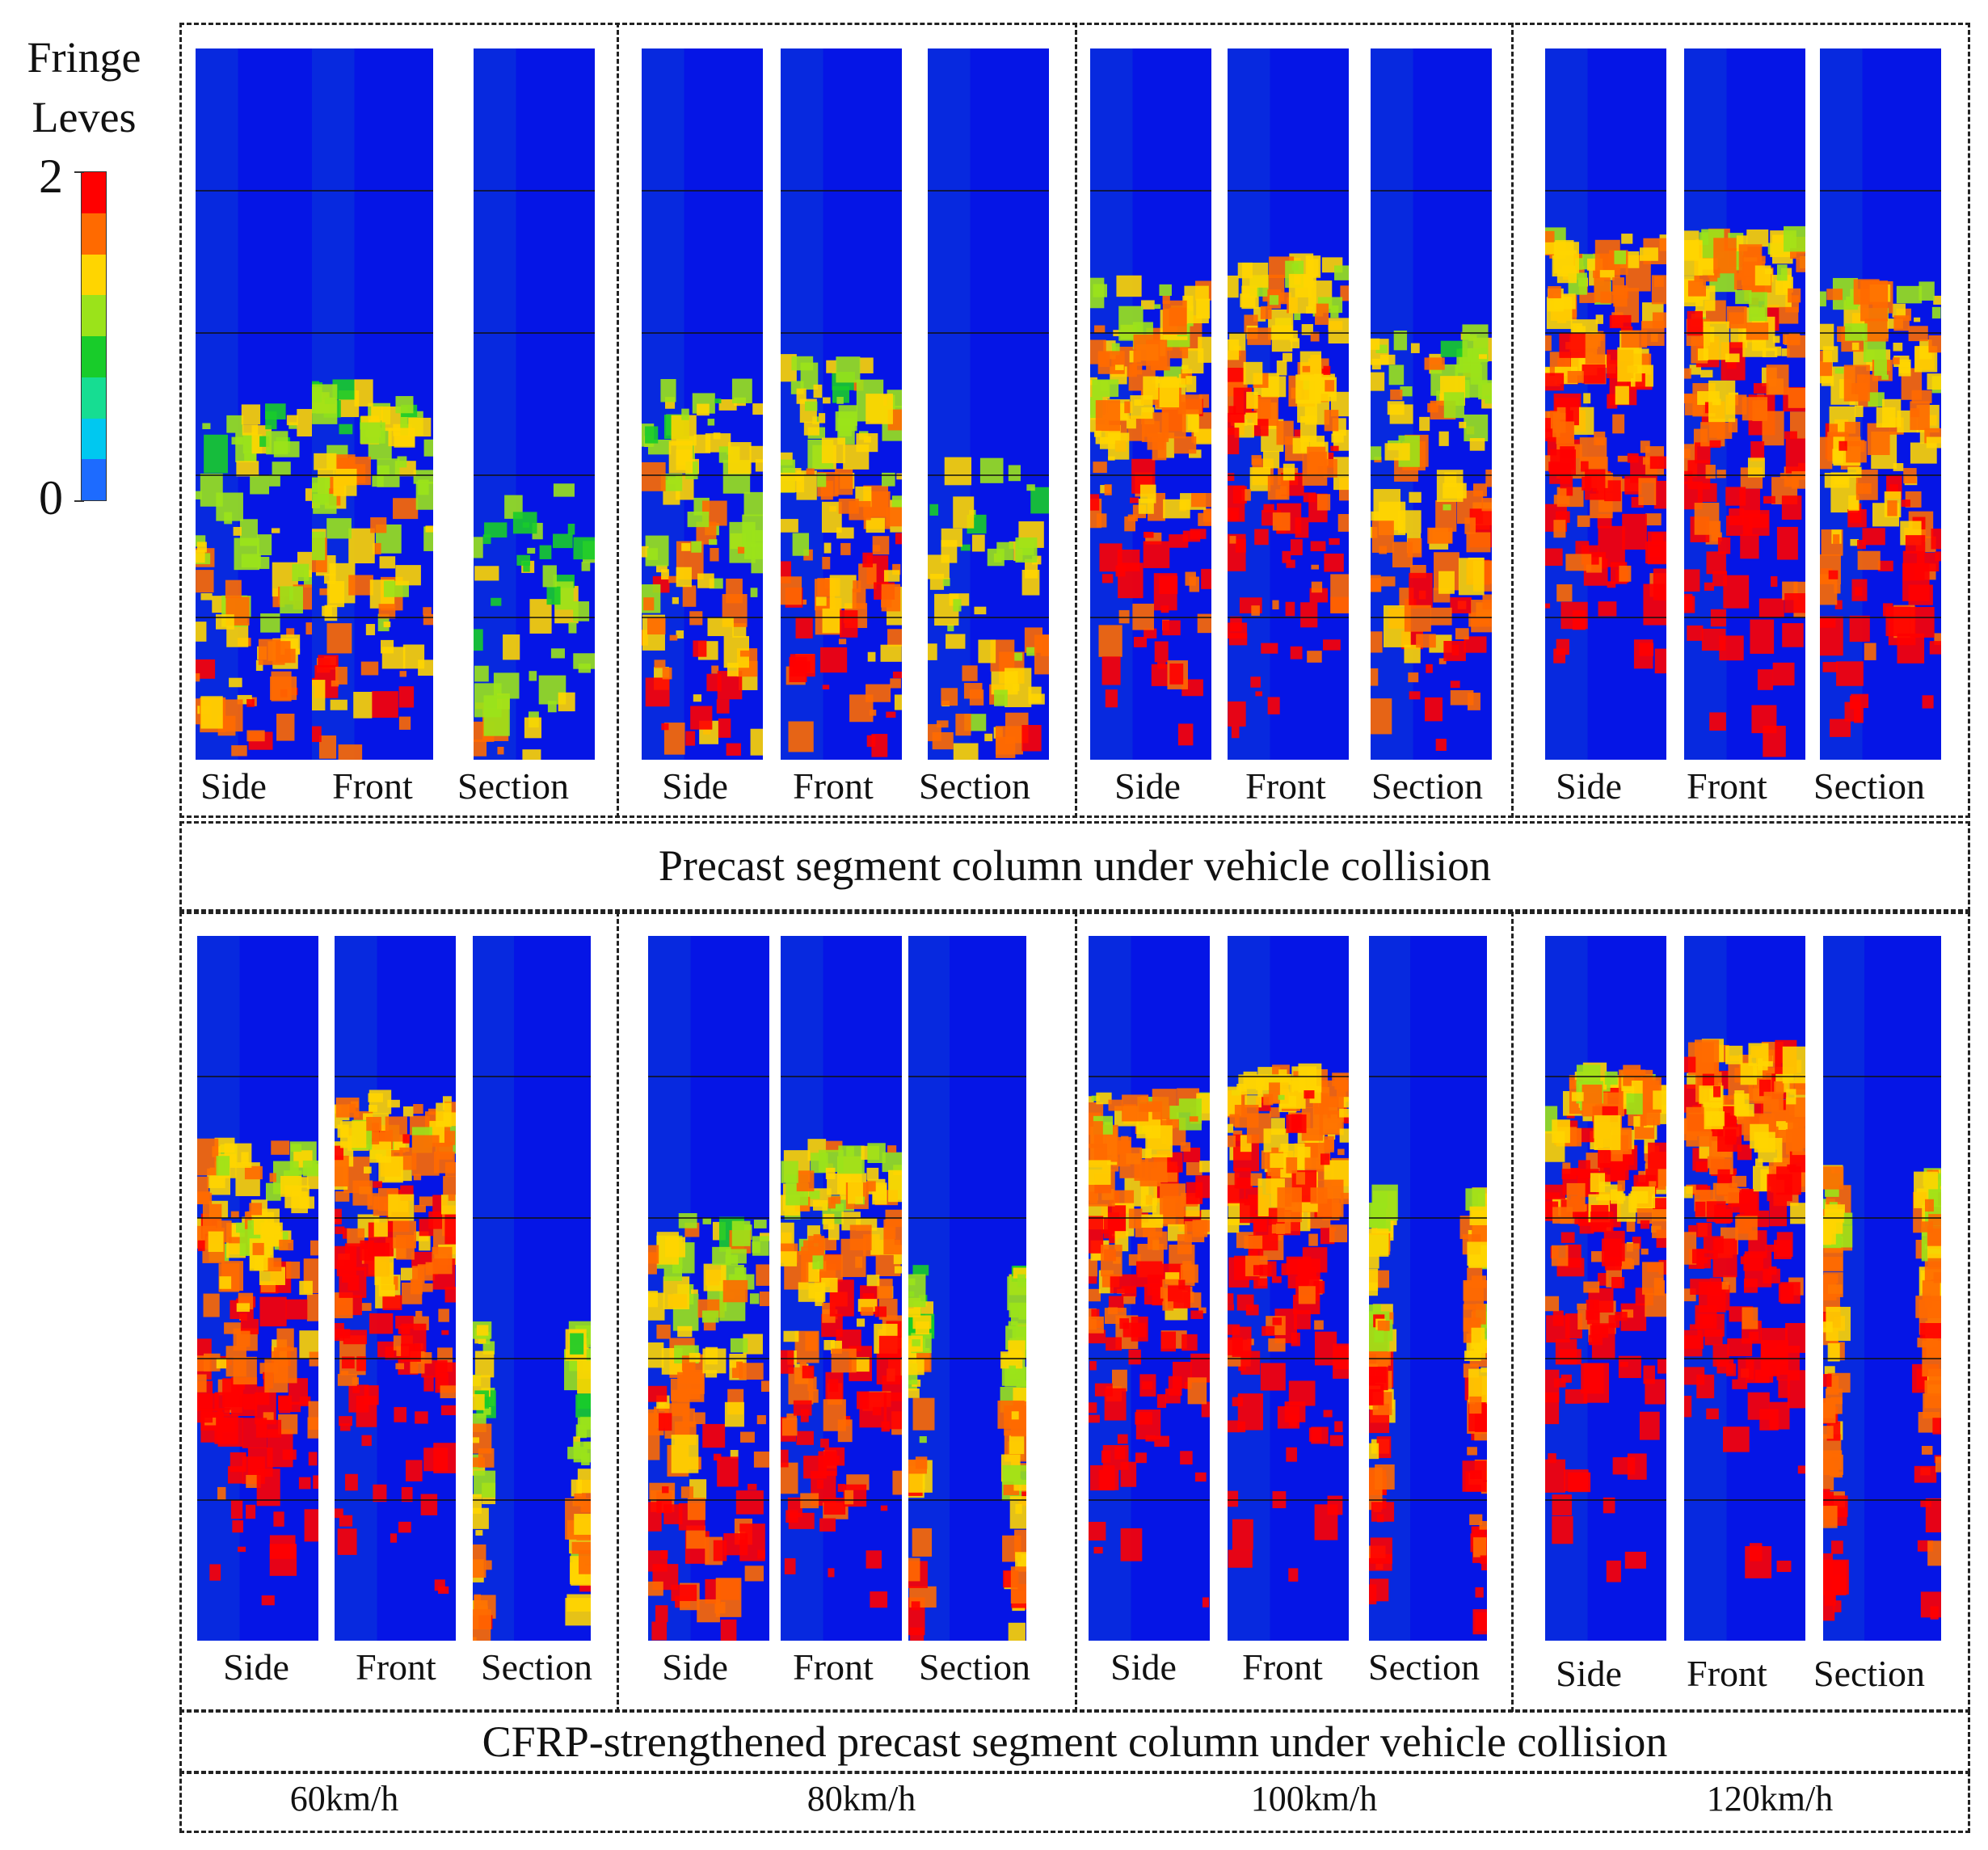 The height and width of the screenshot is (1850, 1988). Describe the element at coordinates (1427, 786) in the screenshot. I see `precast-100-section-label: Section` at that location.